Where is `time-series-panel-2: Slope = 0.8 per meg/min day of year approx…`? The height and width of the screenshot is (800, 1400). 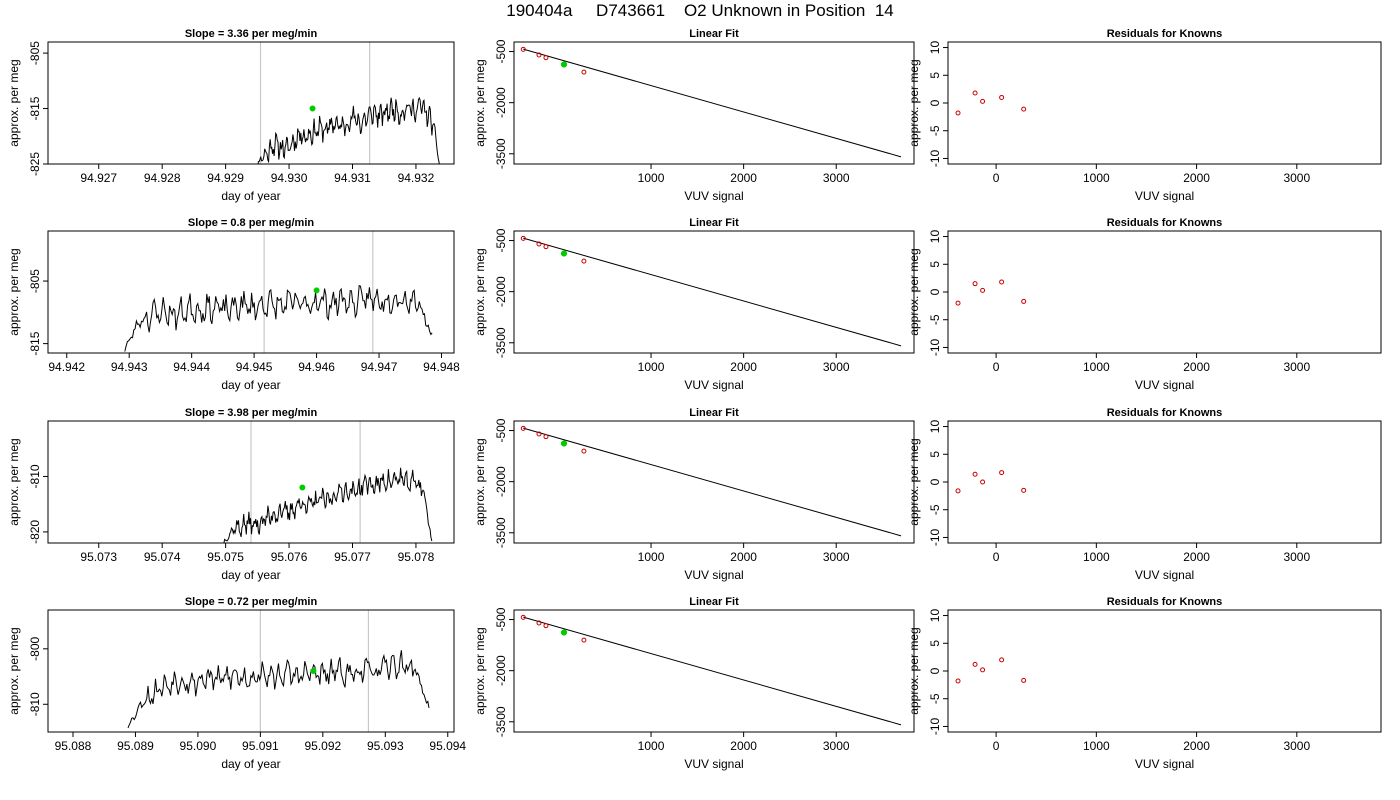
time-series-panel-2: Slope = 0.8 per meg/min day of year approx… is located at coordinates (233, 304).